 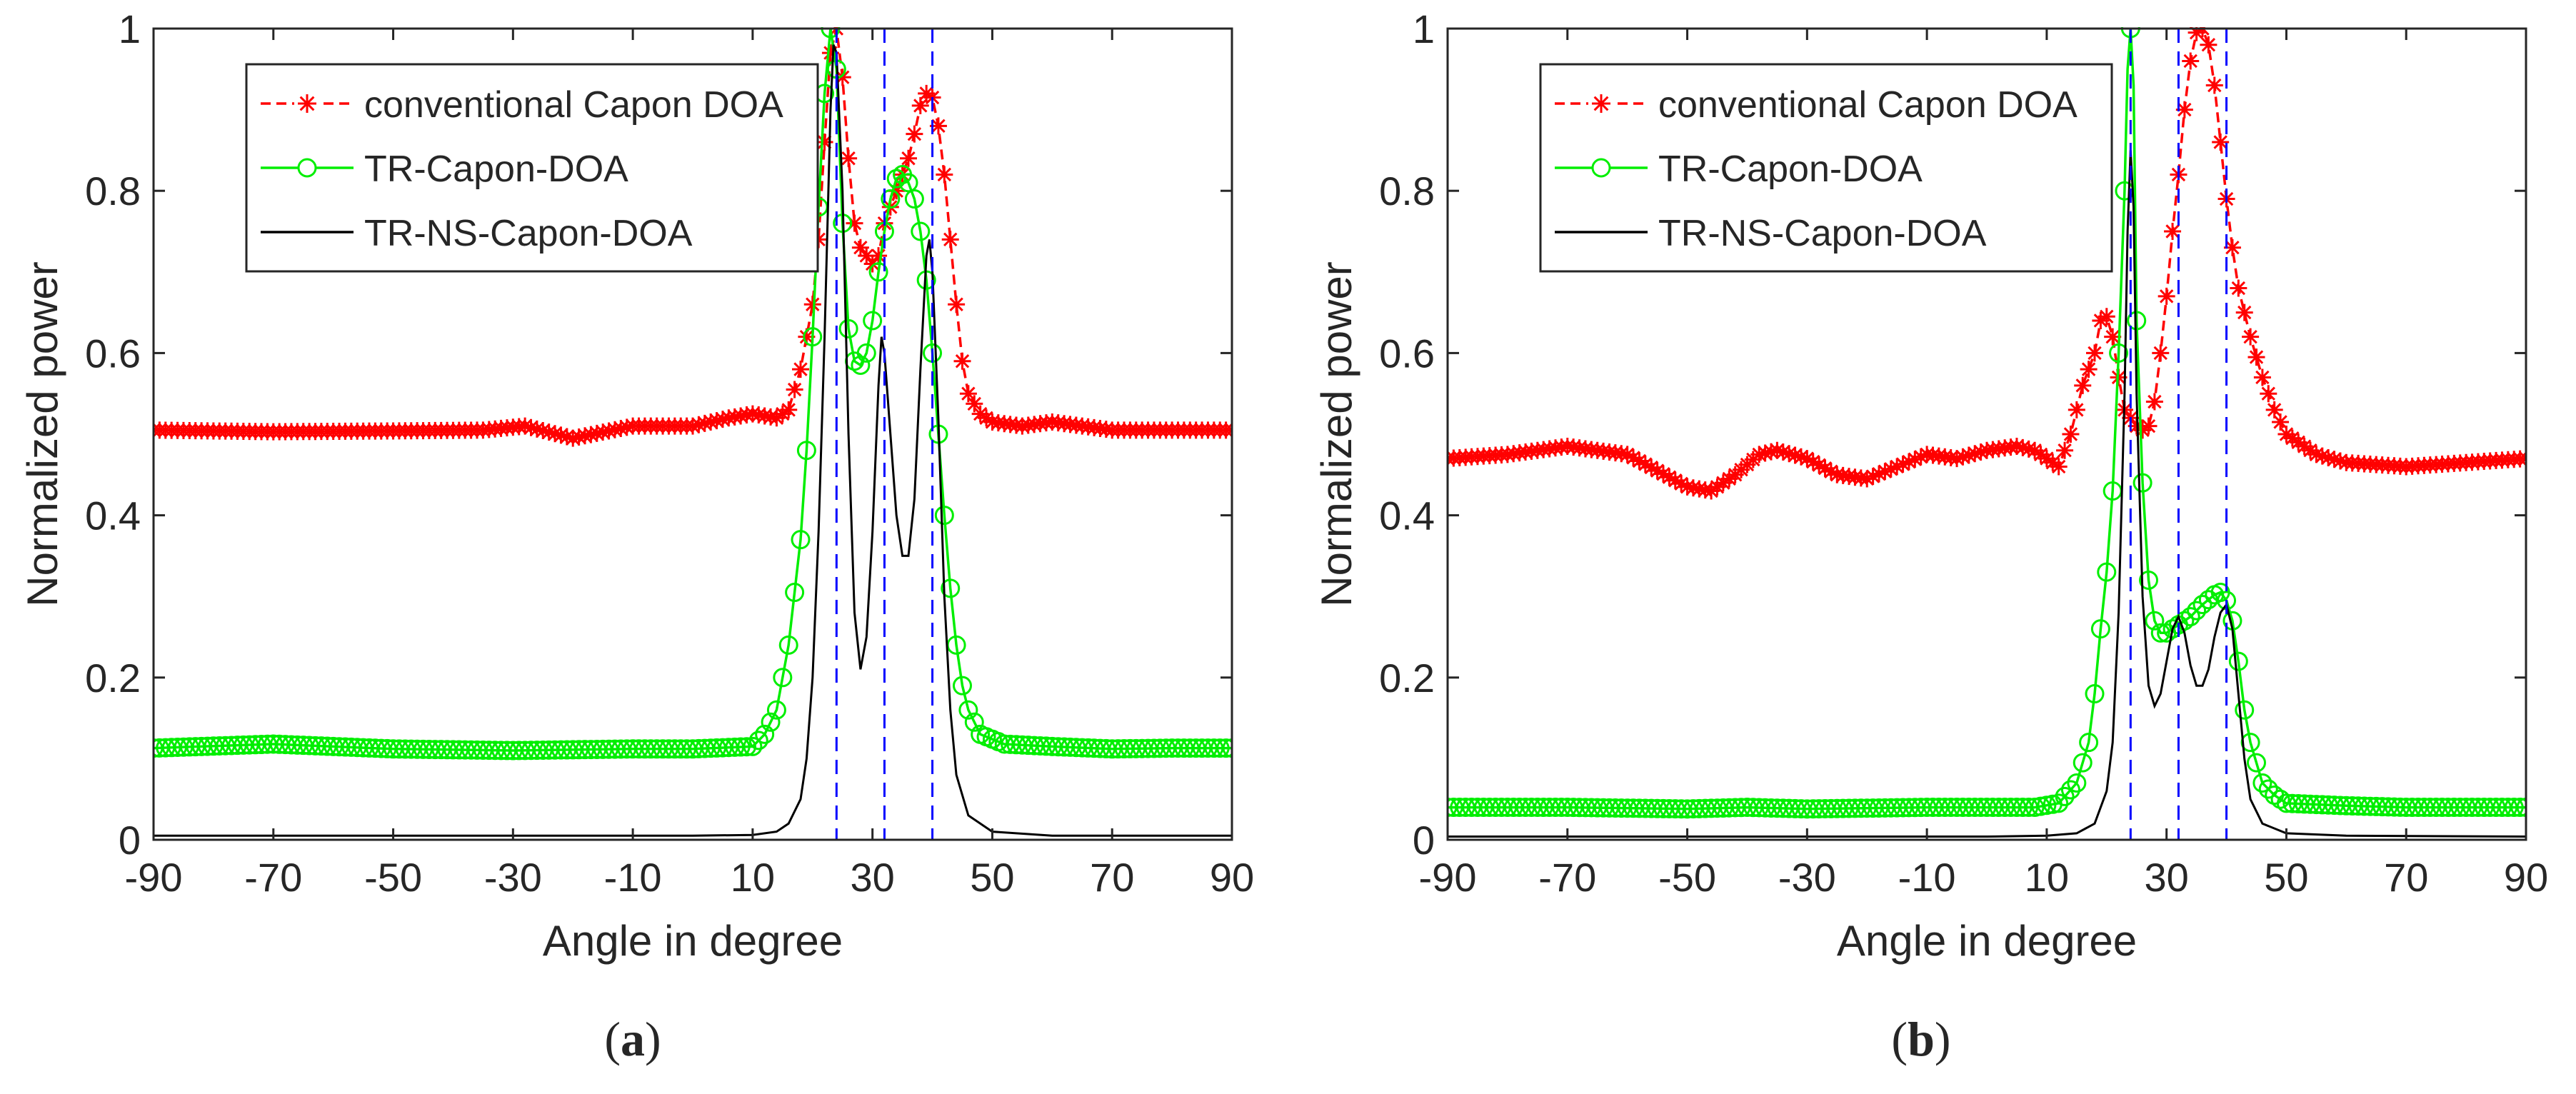 What do you see at coordinates (1336, 434) in the screenshot?
I see `y-axis-label: Normalized power` at bounding box center [1336, 434].